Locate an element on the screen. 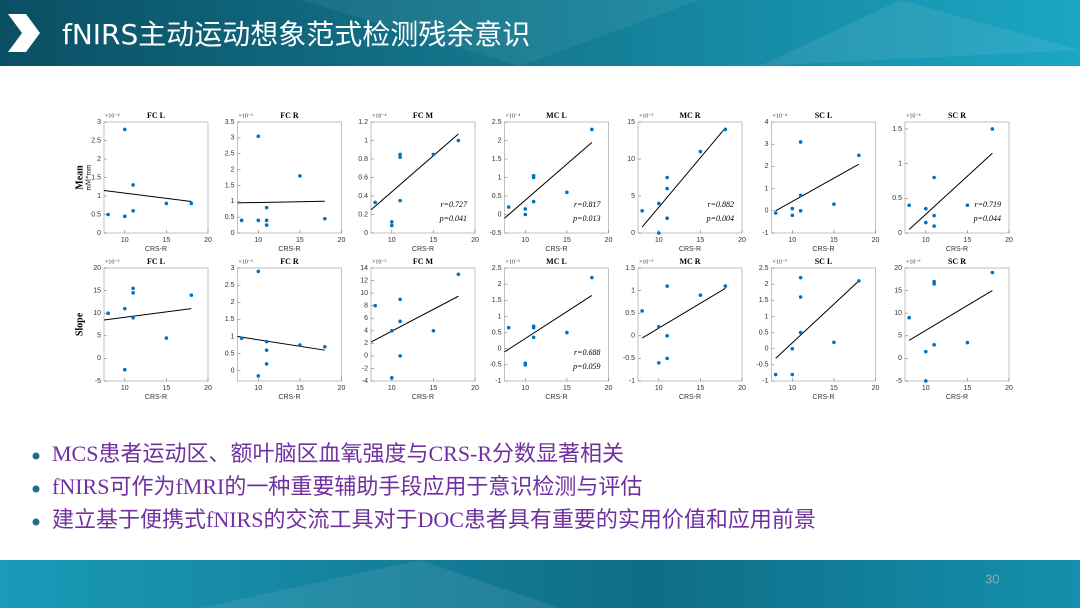 The height and width of the screenshot is (613, 1080). chart-title: FC R is located at coordinates (289, 261).